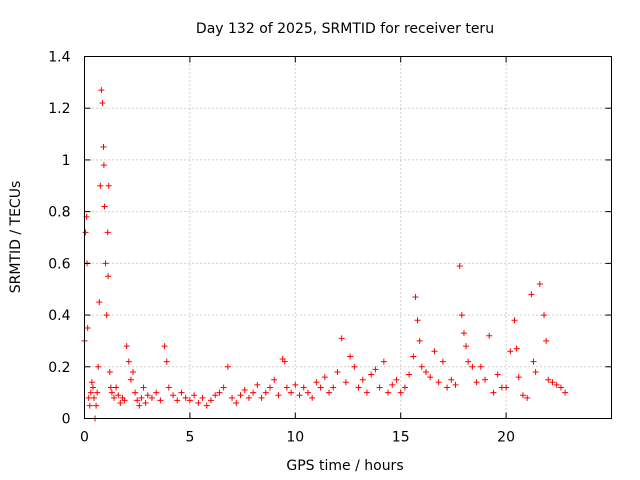  Describe the element at coordinates (59, 264) in the screenshot. I see `y-tick-label: 0.6` at that location.